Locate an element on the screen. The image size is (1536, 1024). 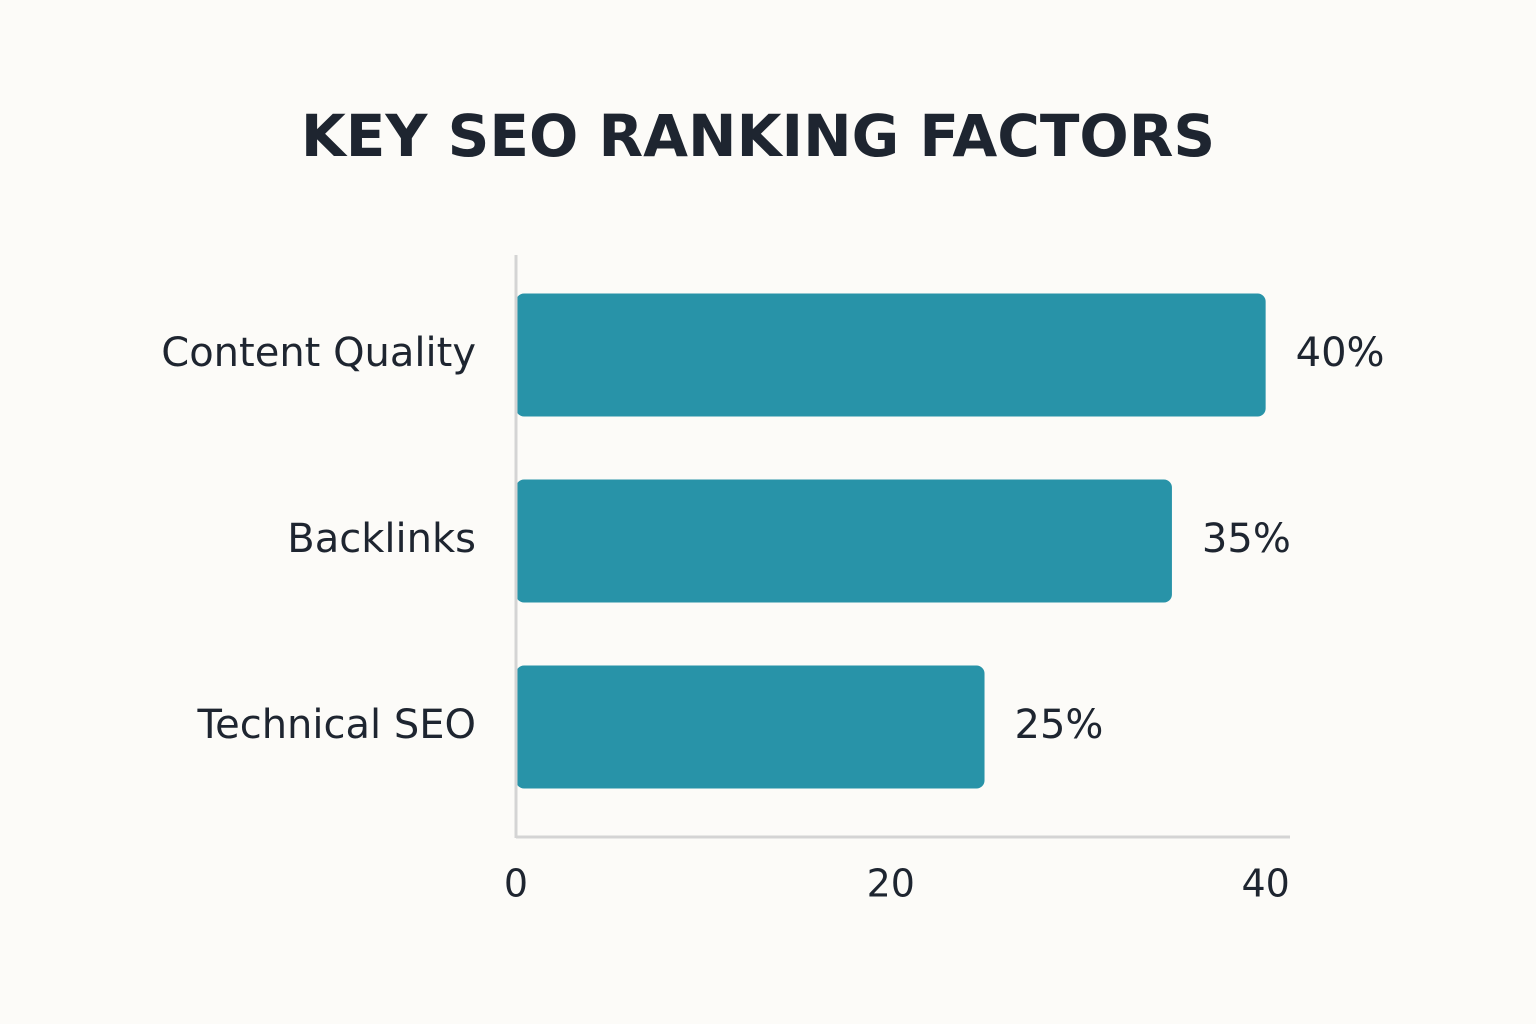
chart-title: KEY SEO RANKING FACTORS is located at coordinates (758, 136).